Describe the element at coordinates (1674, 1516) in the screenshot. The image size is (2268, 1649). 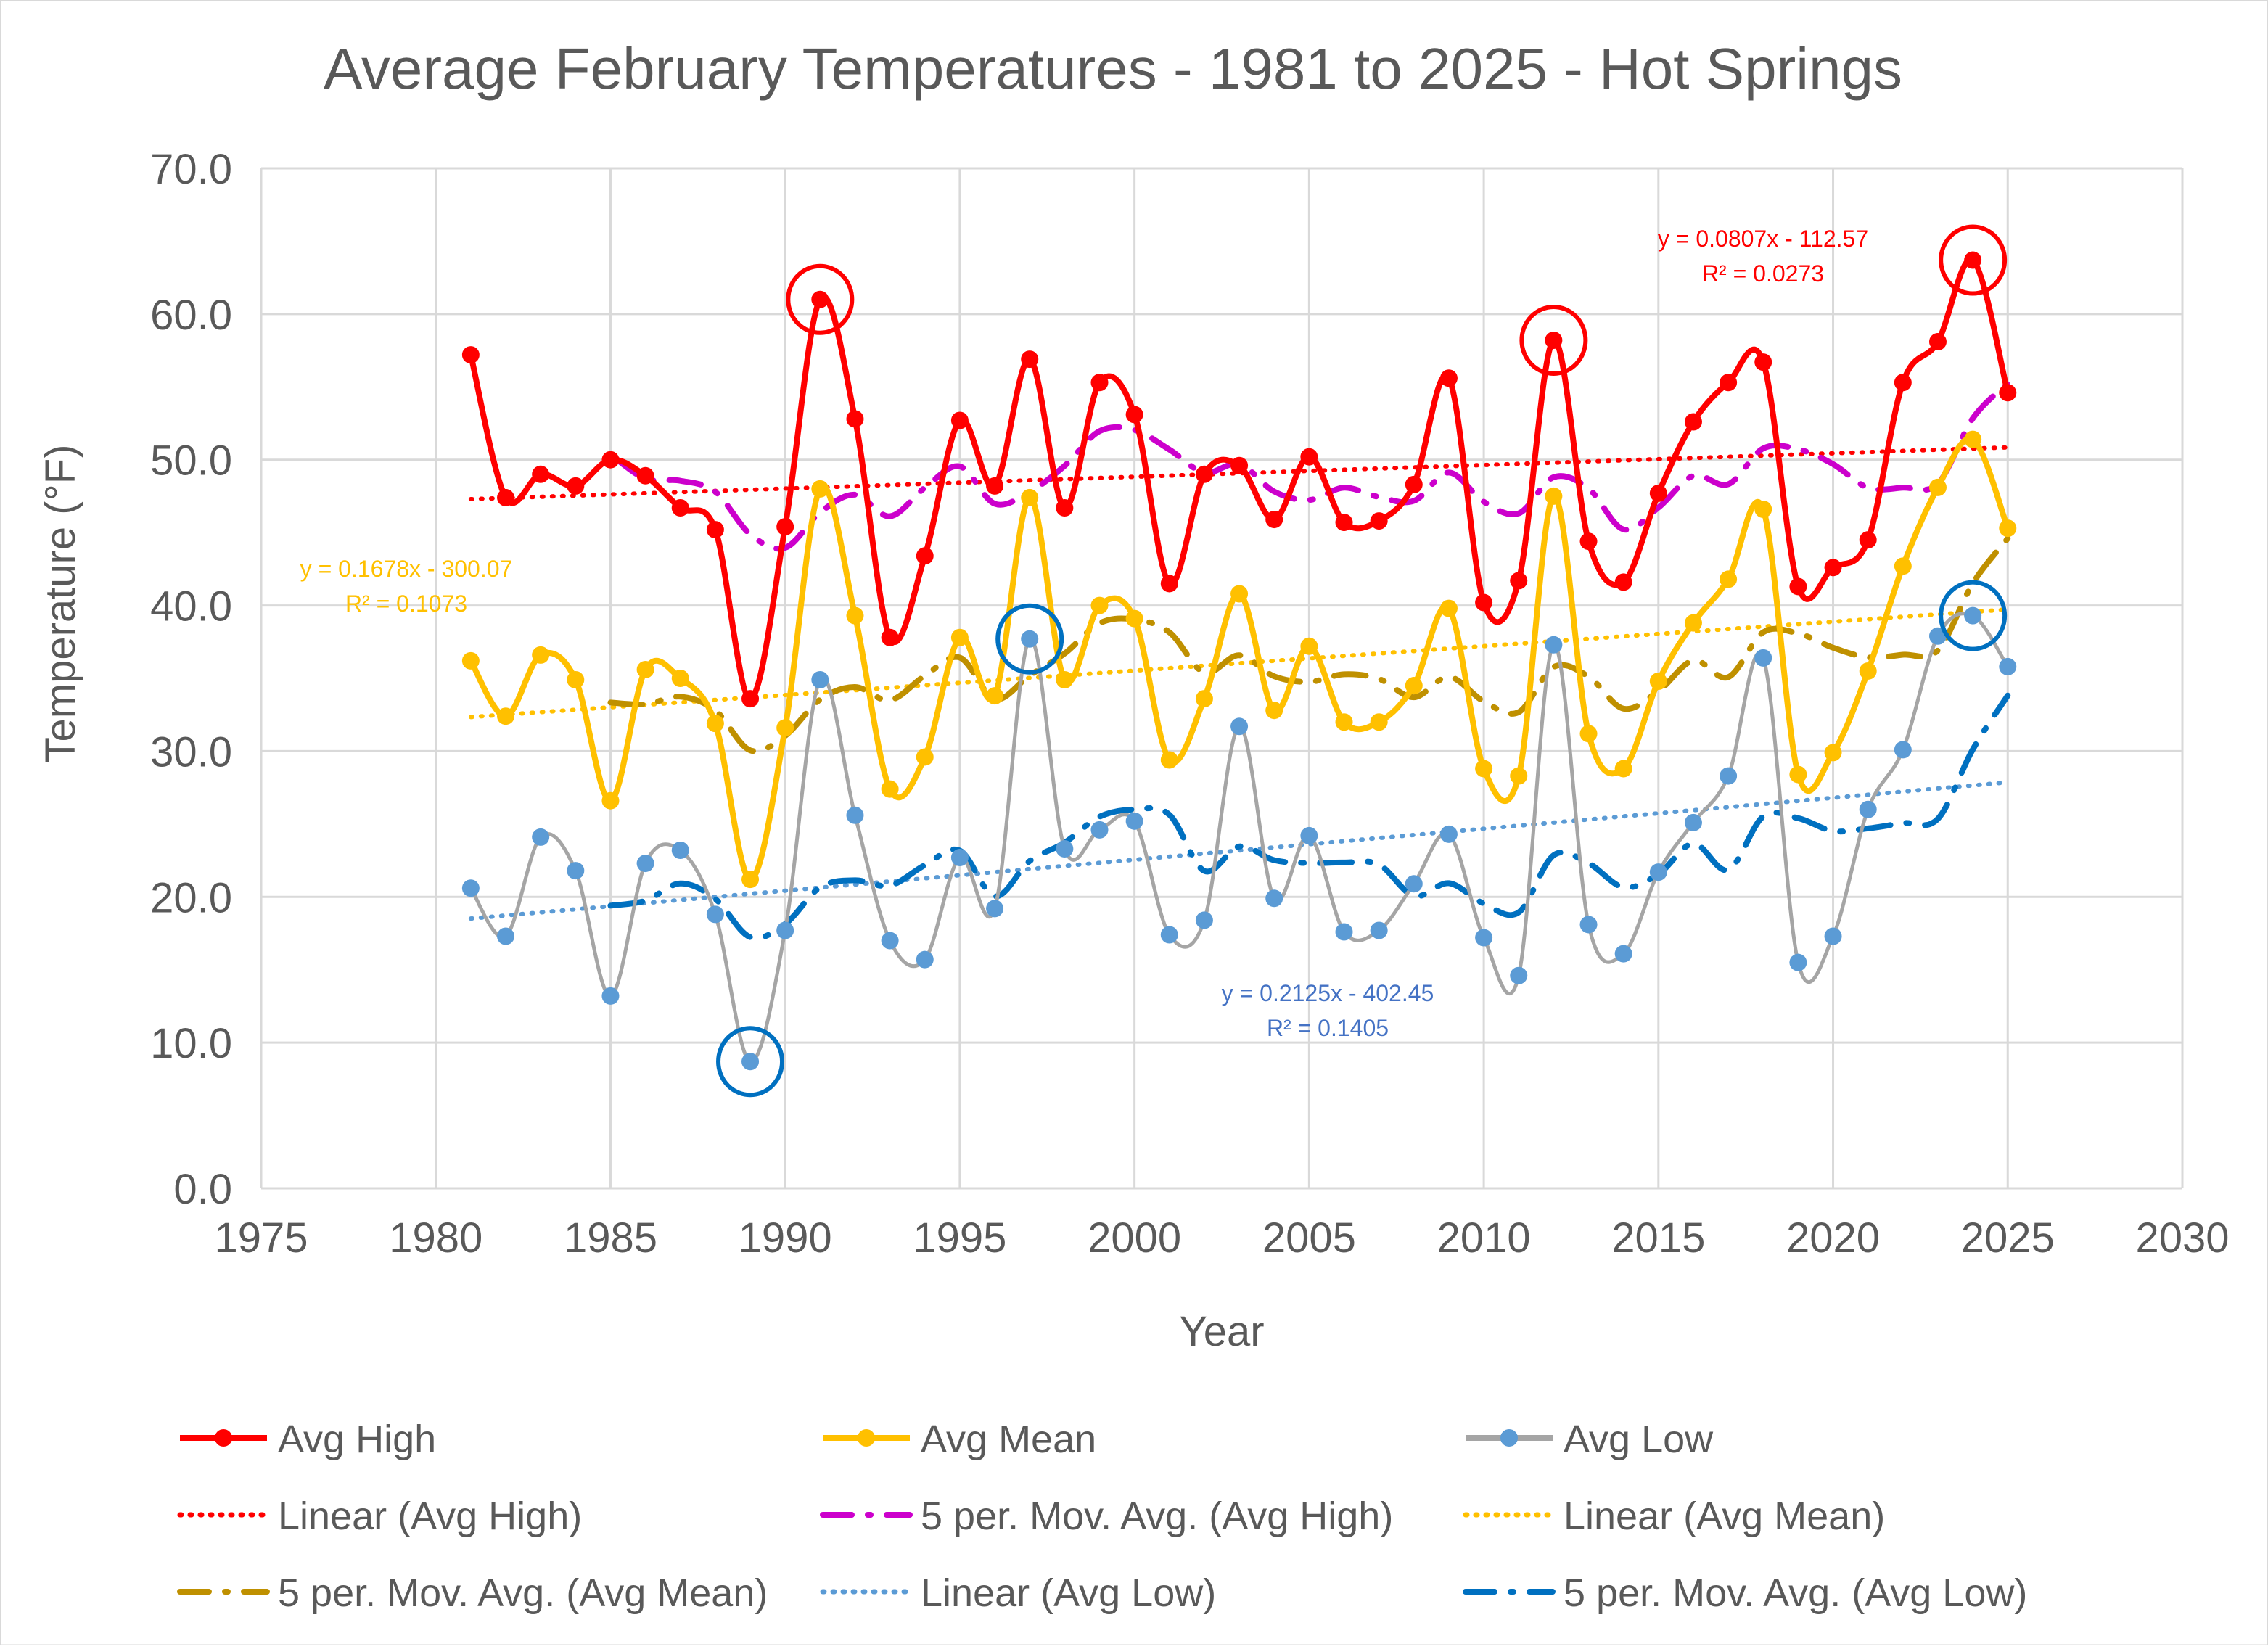
I see `legend-item-linear-avg-mean: Linear (Avg Mean)` at that location.